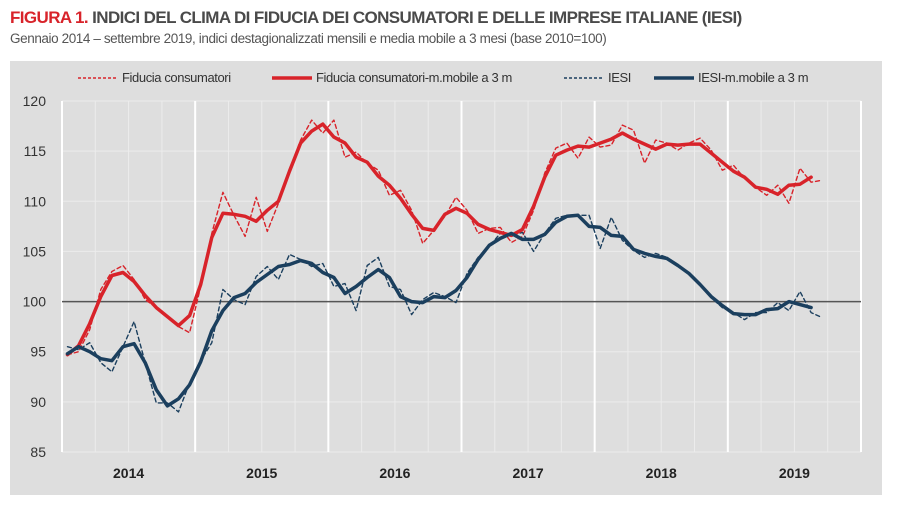  What do you see at coordinates (38, 452) in the screenshot?
I see `y-tick-label: 85` at bounding box center [38, 452].